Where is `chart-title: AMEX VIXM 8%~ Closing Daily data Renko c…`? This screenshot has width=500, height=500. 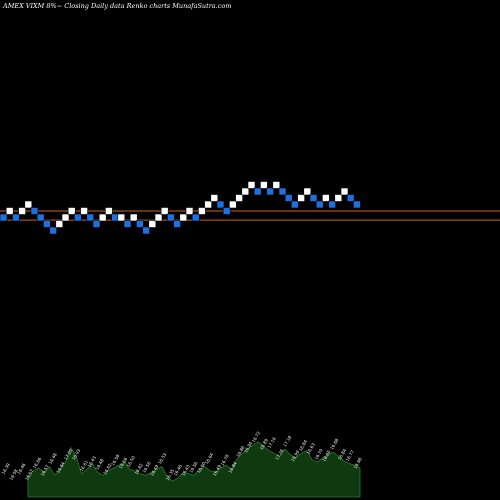 chart-title: AMEX VIXM 8%~ Closing Daily data Renko c… is located at coordinates (117, 6).